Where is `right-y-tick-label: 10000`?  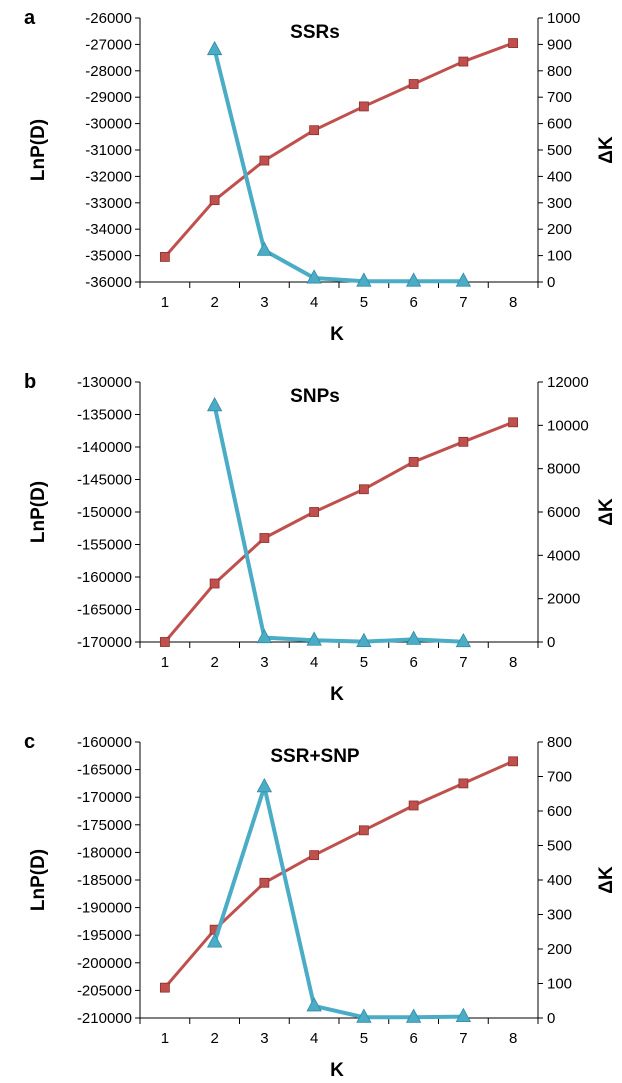 right-y-tick-label: 10000 is located at coordinates (568, 425).